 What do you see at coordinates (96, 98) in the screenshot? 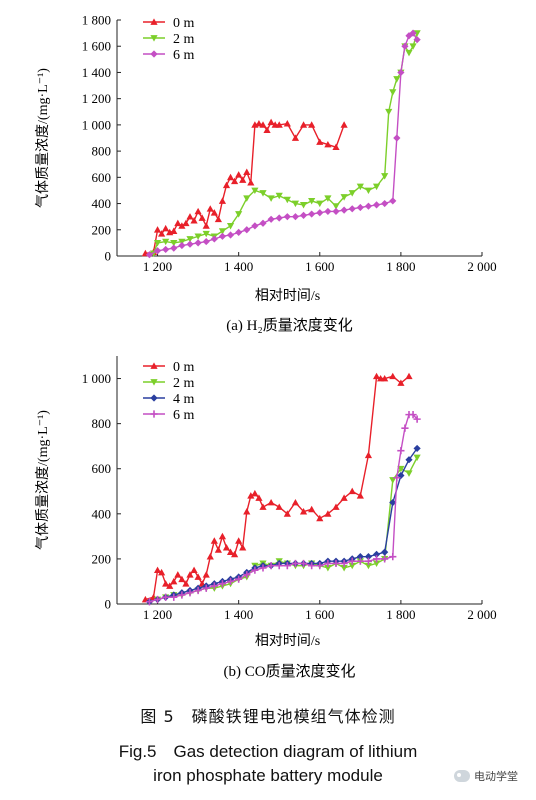
I see `y-tick-label: 1 200` at bounding box center [96, 98].